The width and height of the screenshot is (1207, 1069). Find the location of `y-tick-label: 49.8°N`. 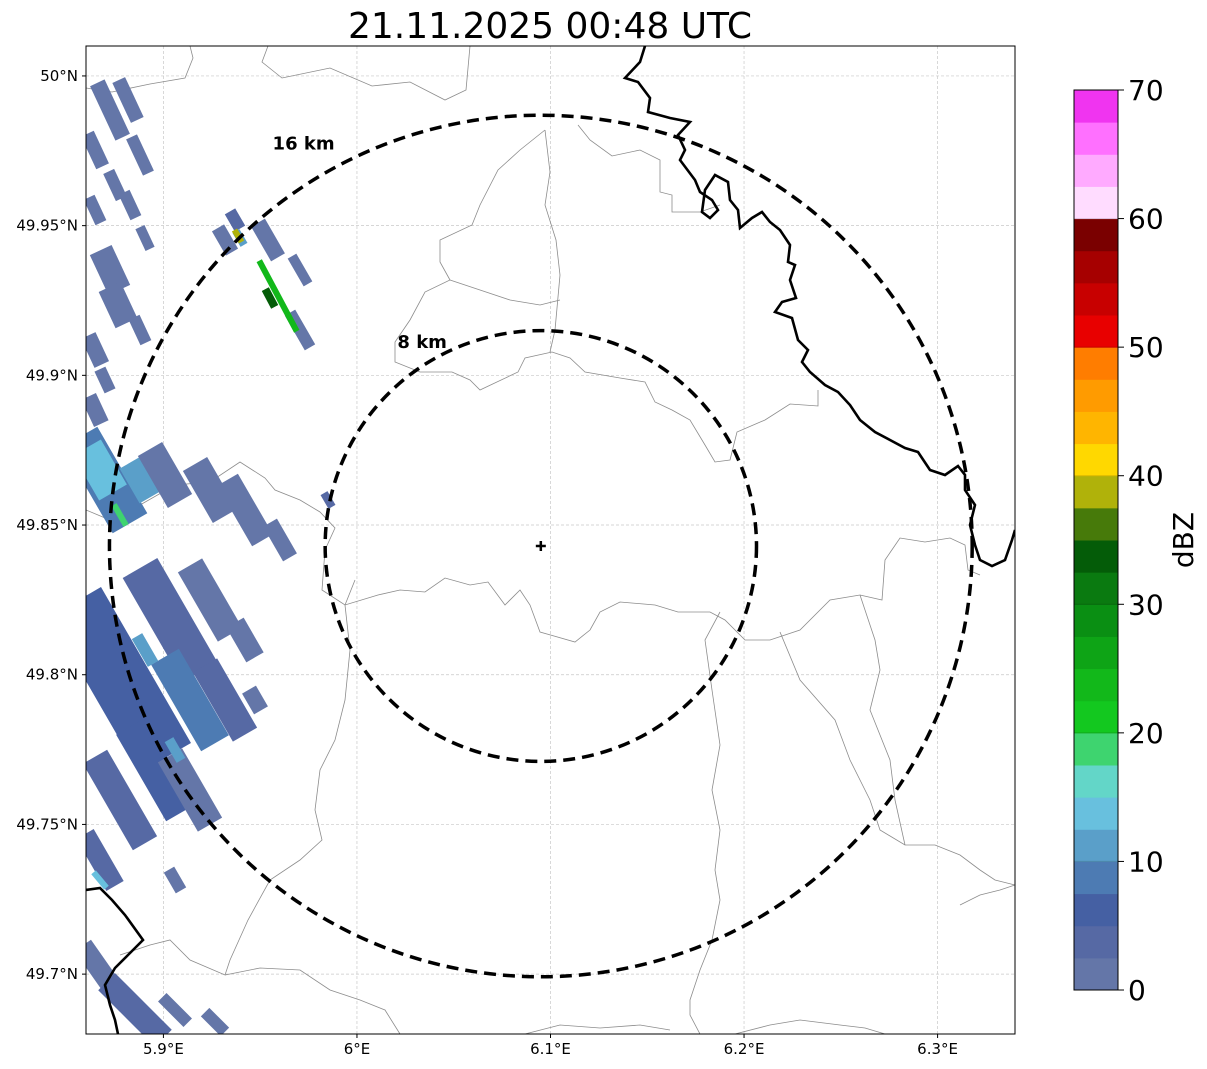

y-tick-label: 49.8°N is located at coordinates (52, 675).